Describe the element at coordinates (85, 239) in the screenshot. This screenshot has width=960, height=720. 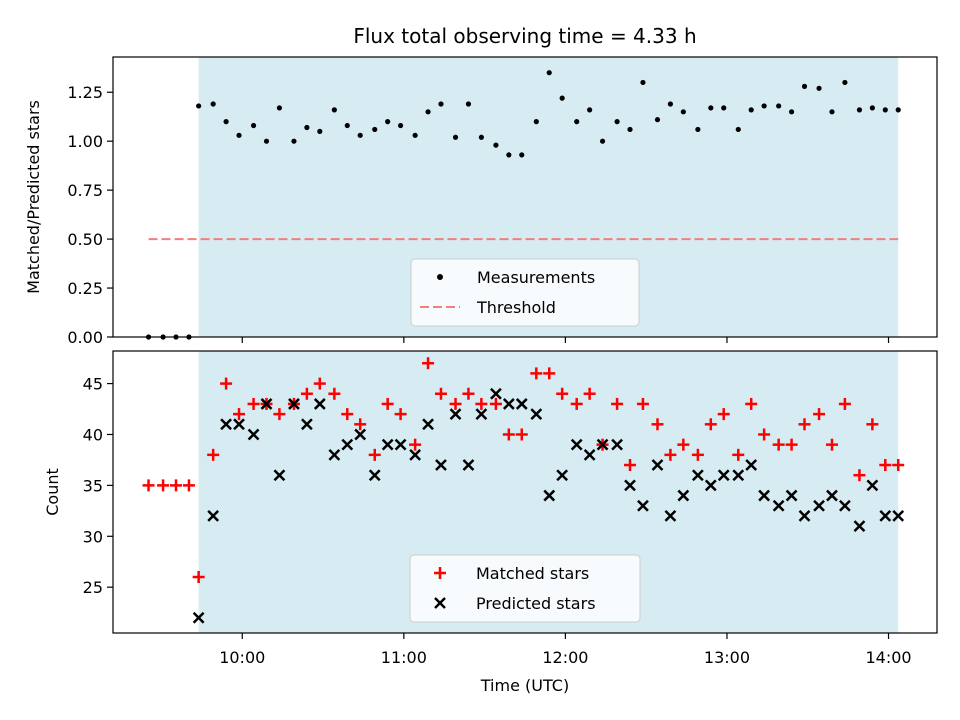
I see `top-y-tick-label: 0.50` at that location.